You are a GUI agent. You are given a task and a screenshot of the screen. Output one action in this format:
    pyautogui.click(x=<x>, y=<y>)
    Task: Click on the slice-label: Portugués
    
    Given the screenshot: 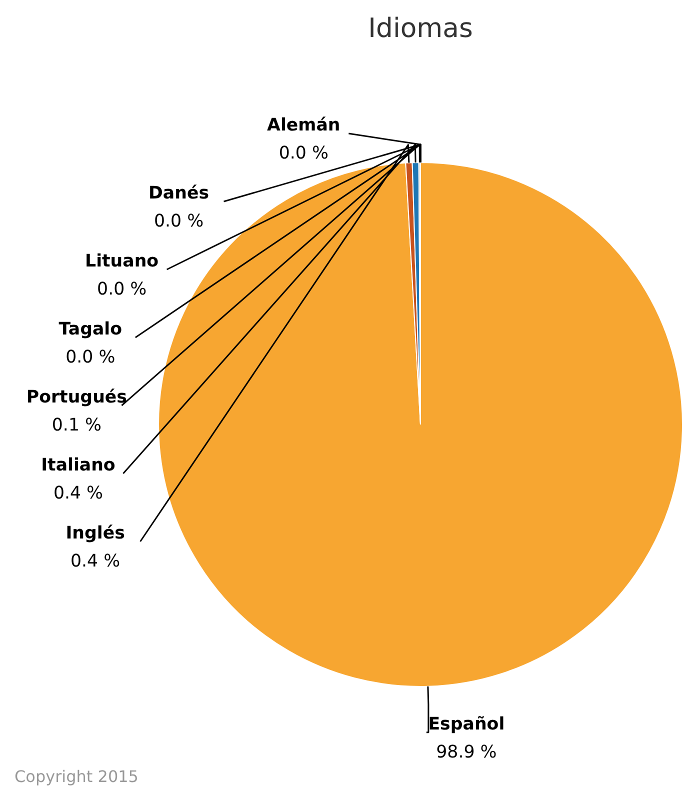 What is the action you would take?
    pyautogui.click(x=76, y=398)
    